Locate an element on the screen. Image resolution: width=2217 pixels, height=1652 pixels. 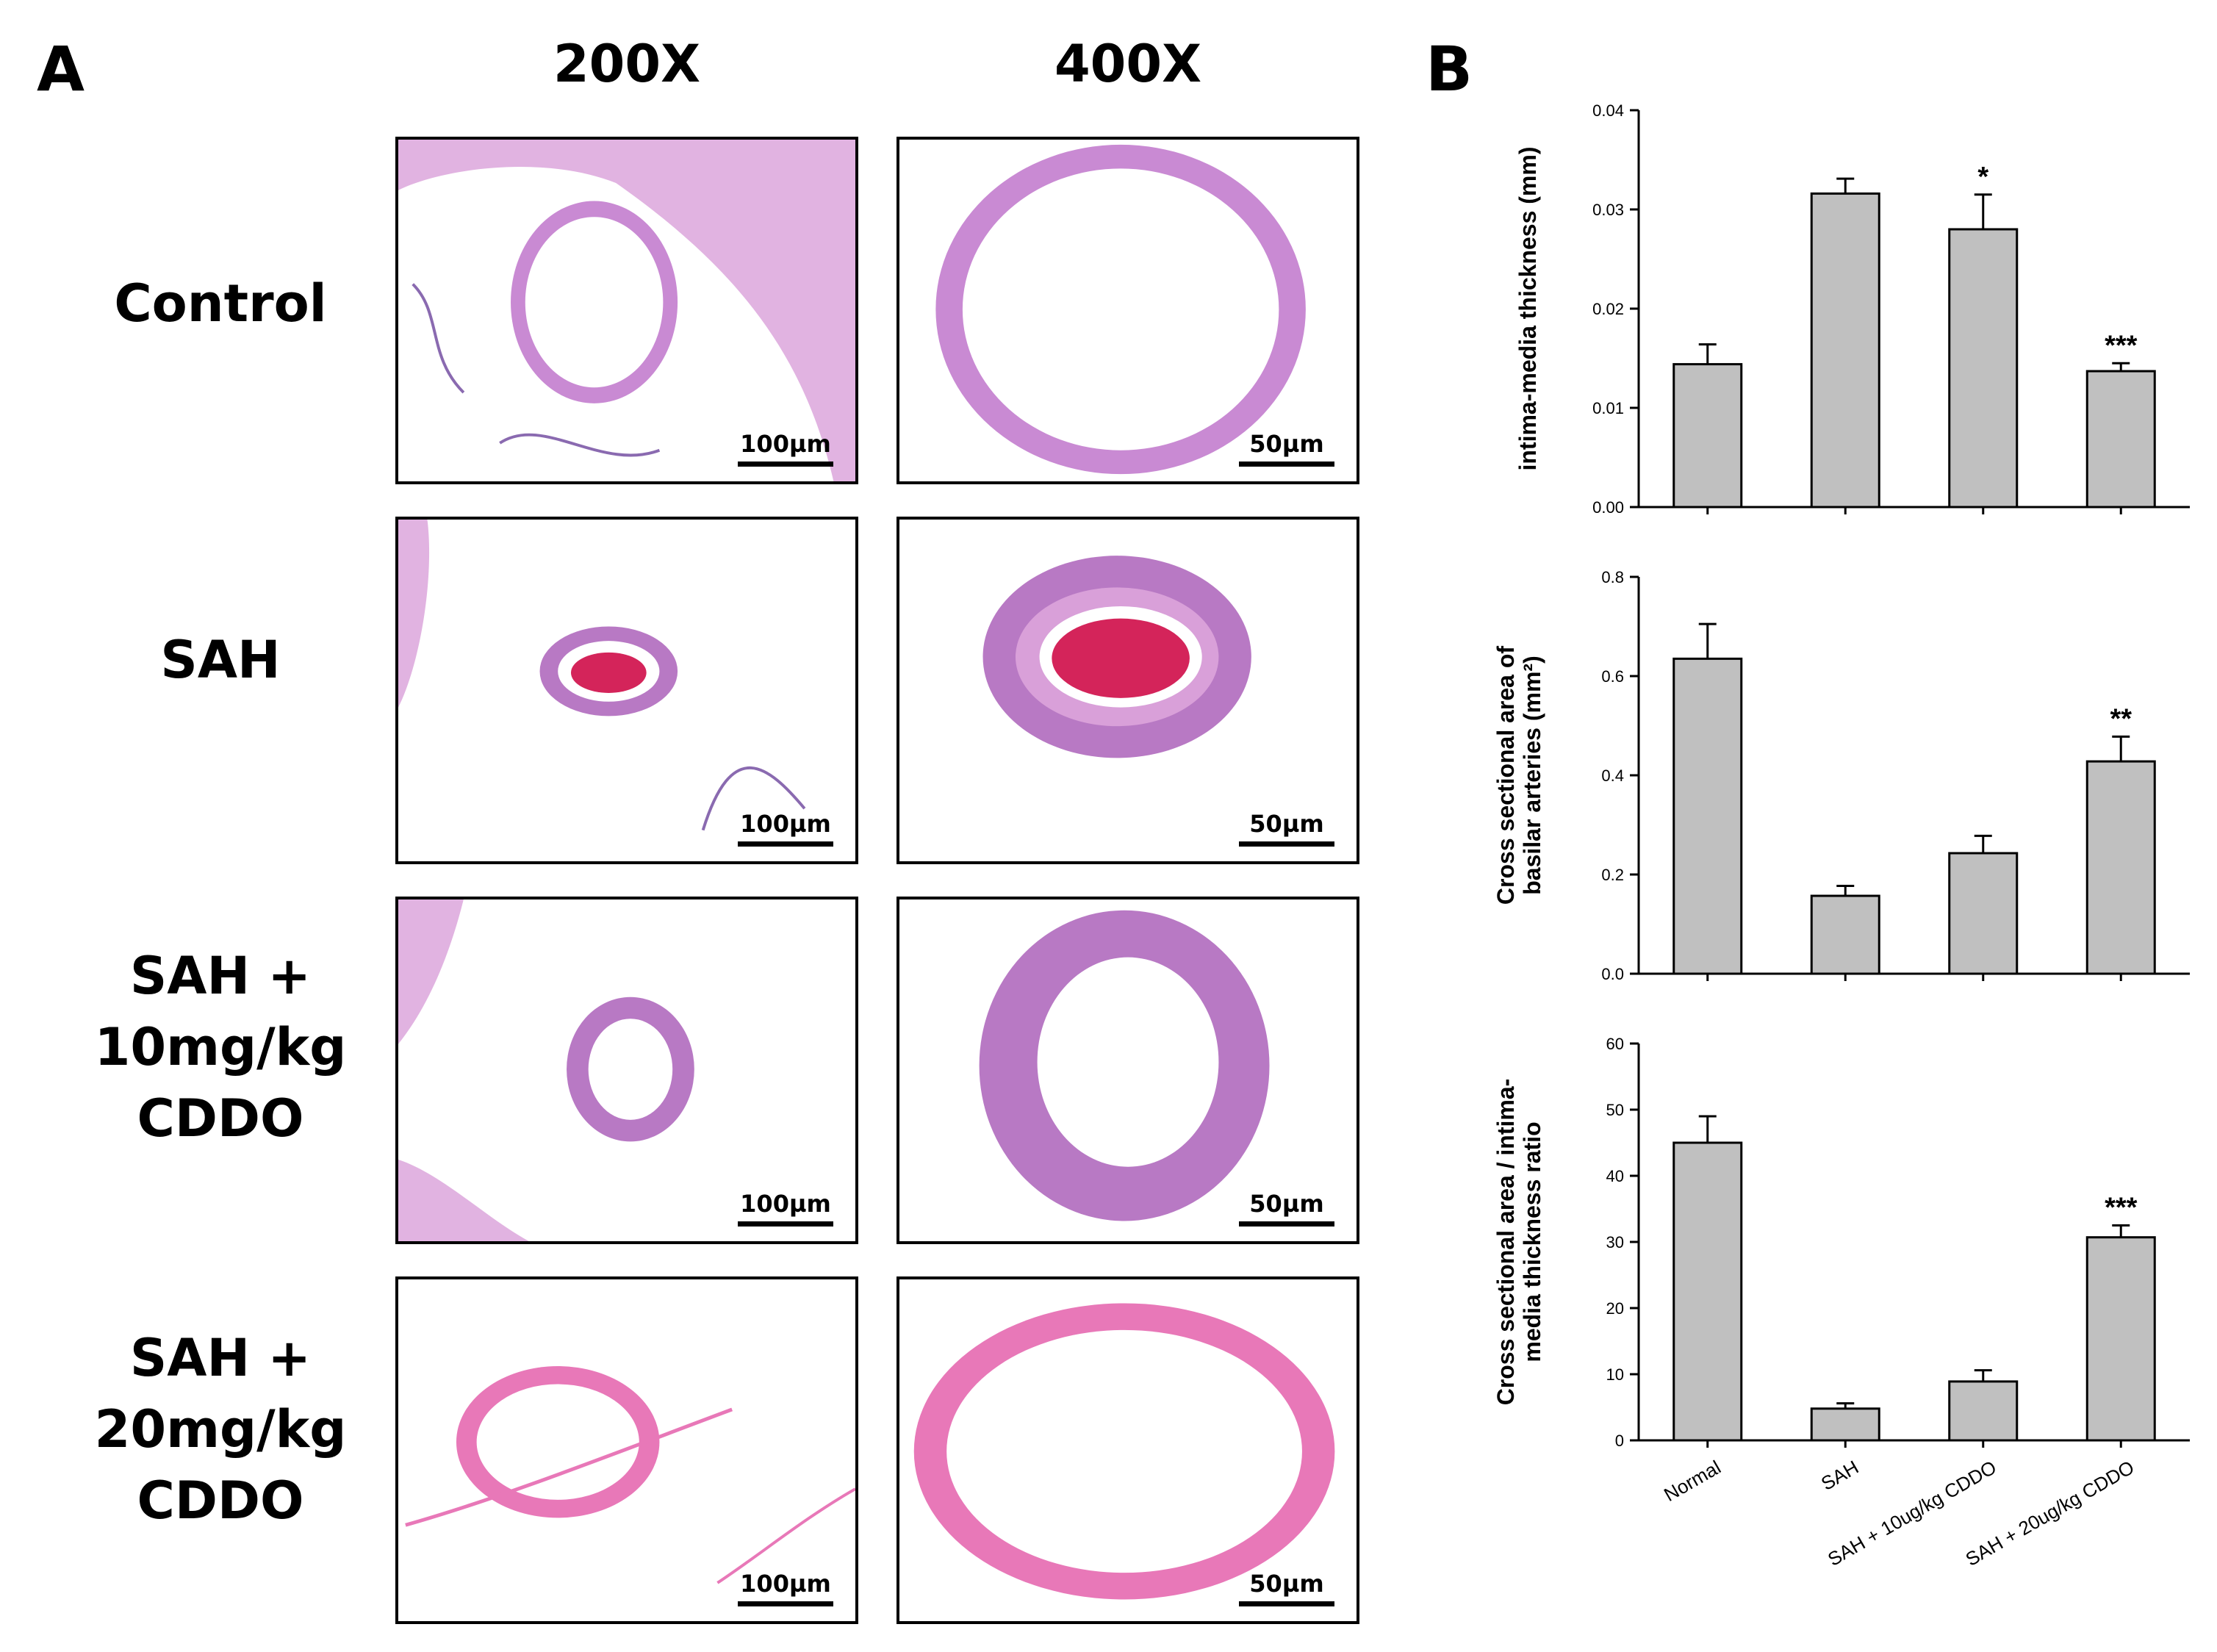
y-axis-label: intima-media thickness (mm) is located at coordinates (1527, 309).